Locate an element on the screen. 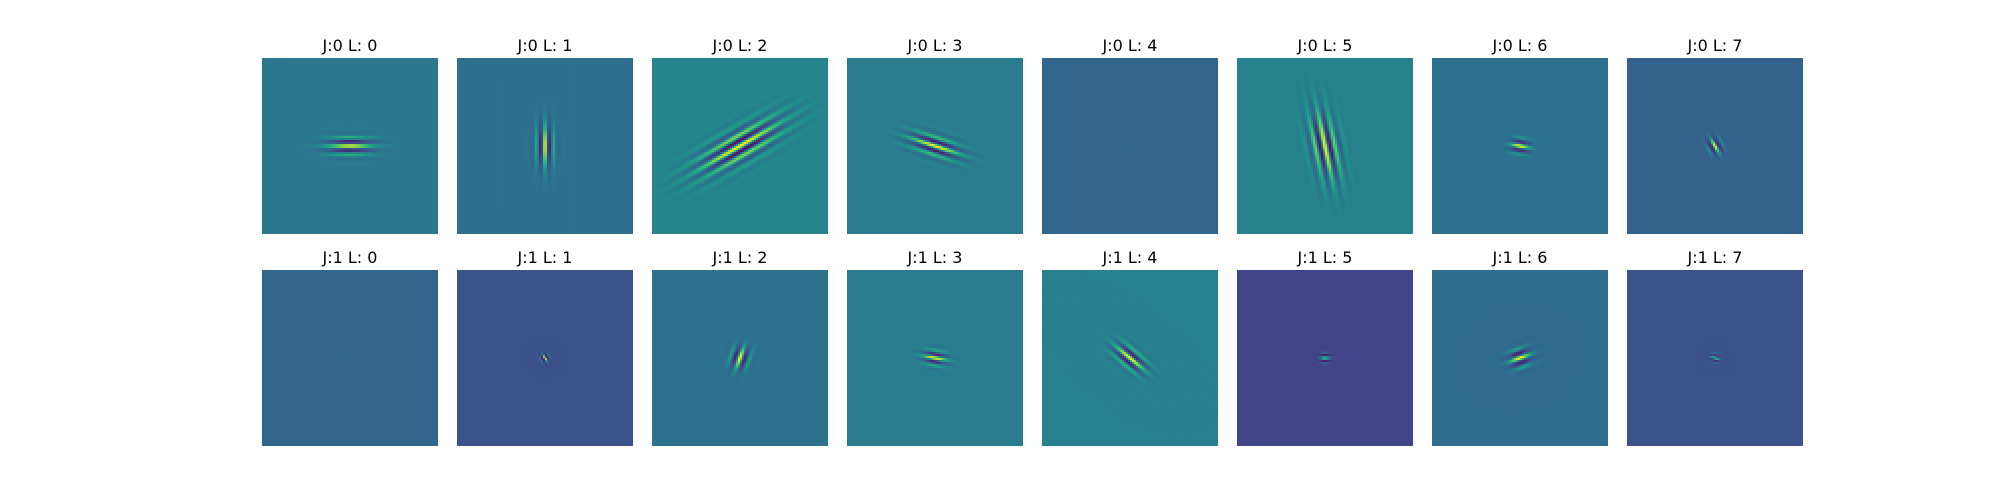 Image resolution: width=2000 pixels, height=500 pixels. filter-panel: J:1 L: 6 is located at coordinates (1520, 351).